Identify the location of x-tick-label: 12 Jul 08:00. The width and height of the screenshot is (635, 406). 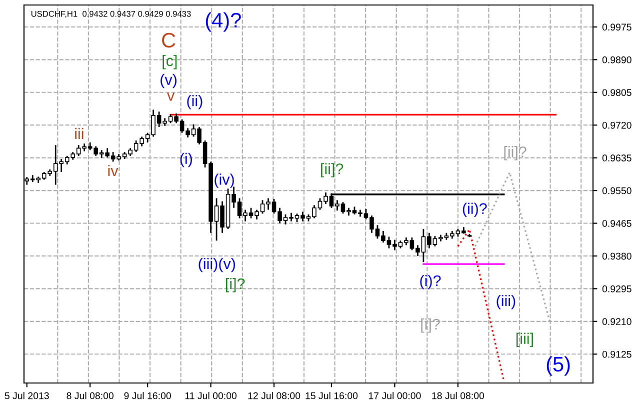
(274, 396).